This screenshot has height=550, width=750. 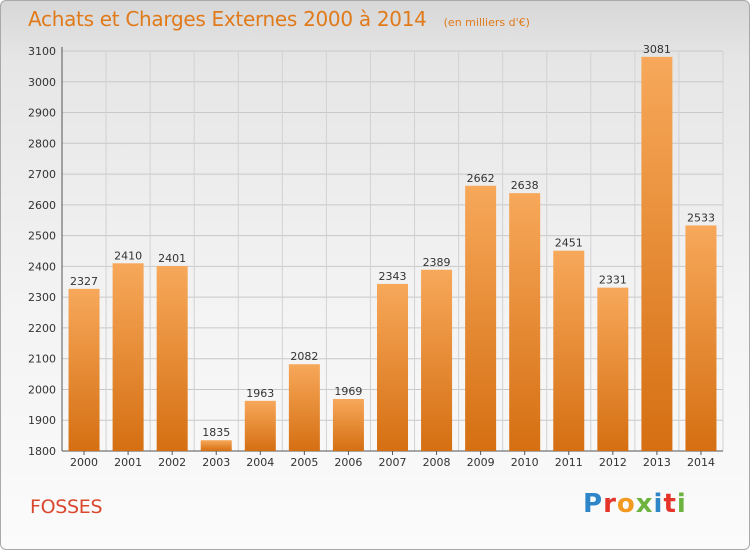 What do you see at coordinates (486, 22) in the screenshot?
I see `chart-unit: (en milliers d'€)` at bounding box center [486, 22].